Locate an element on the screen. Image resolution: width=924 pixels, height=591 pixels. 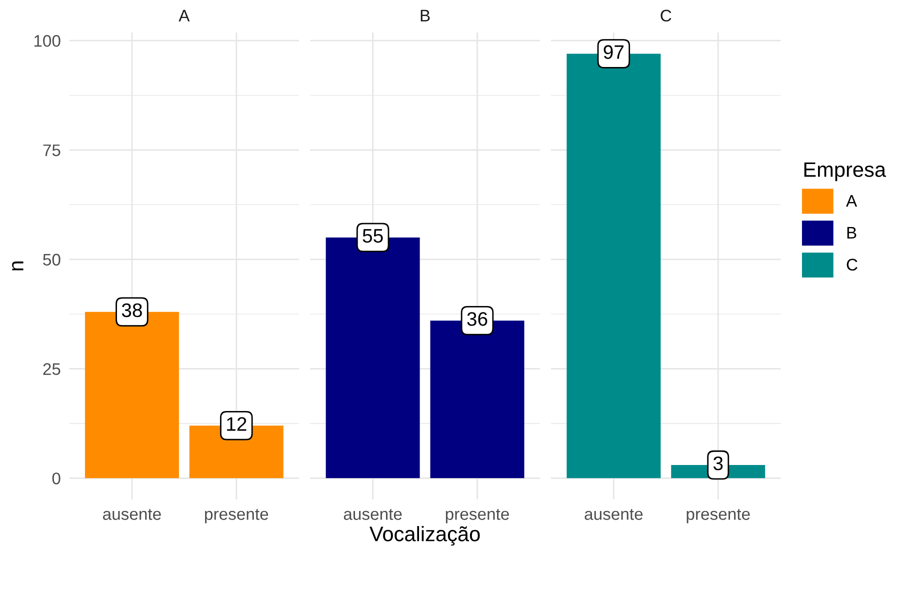
data-label: 55 is located at coordinates (372, 236).